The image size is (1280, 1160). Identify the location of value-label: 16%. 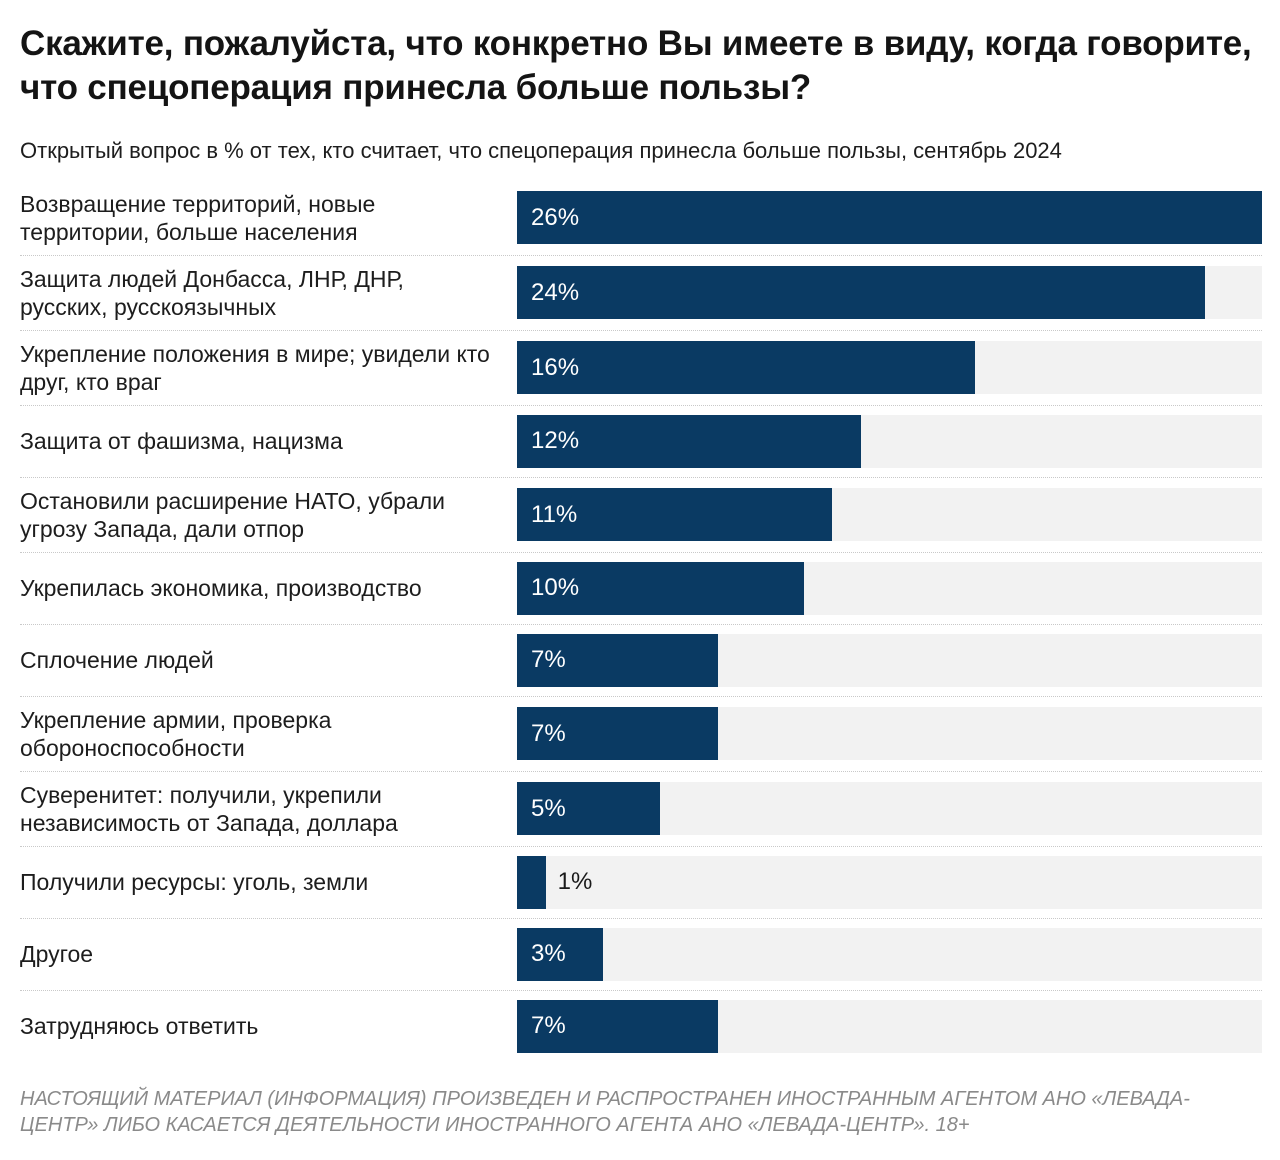
(555, 367).